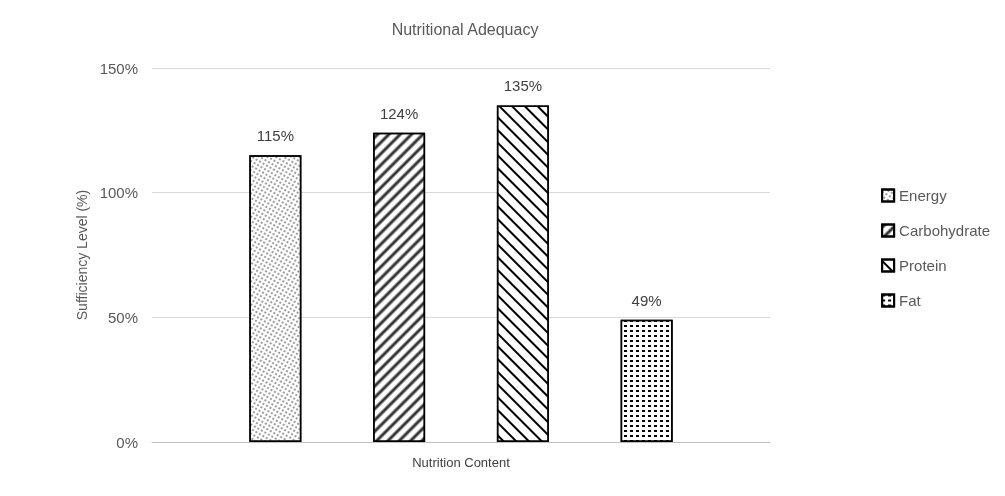  Describe the element at coordinates (523, 86) in the screenshot. I see `data-label: 135%` at that location.